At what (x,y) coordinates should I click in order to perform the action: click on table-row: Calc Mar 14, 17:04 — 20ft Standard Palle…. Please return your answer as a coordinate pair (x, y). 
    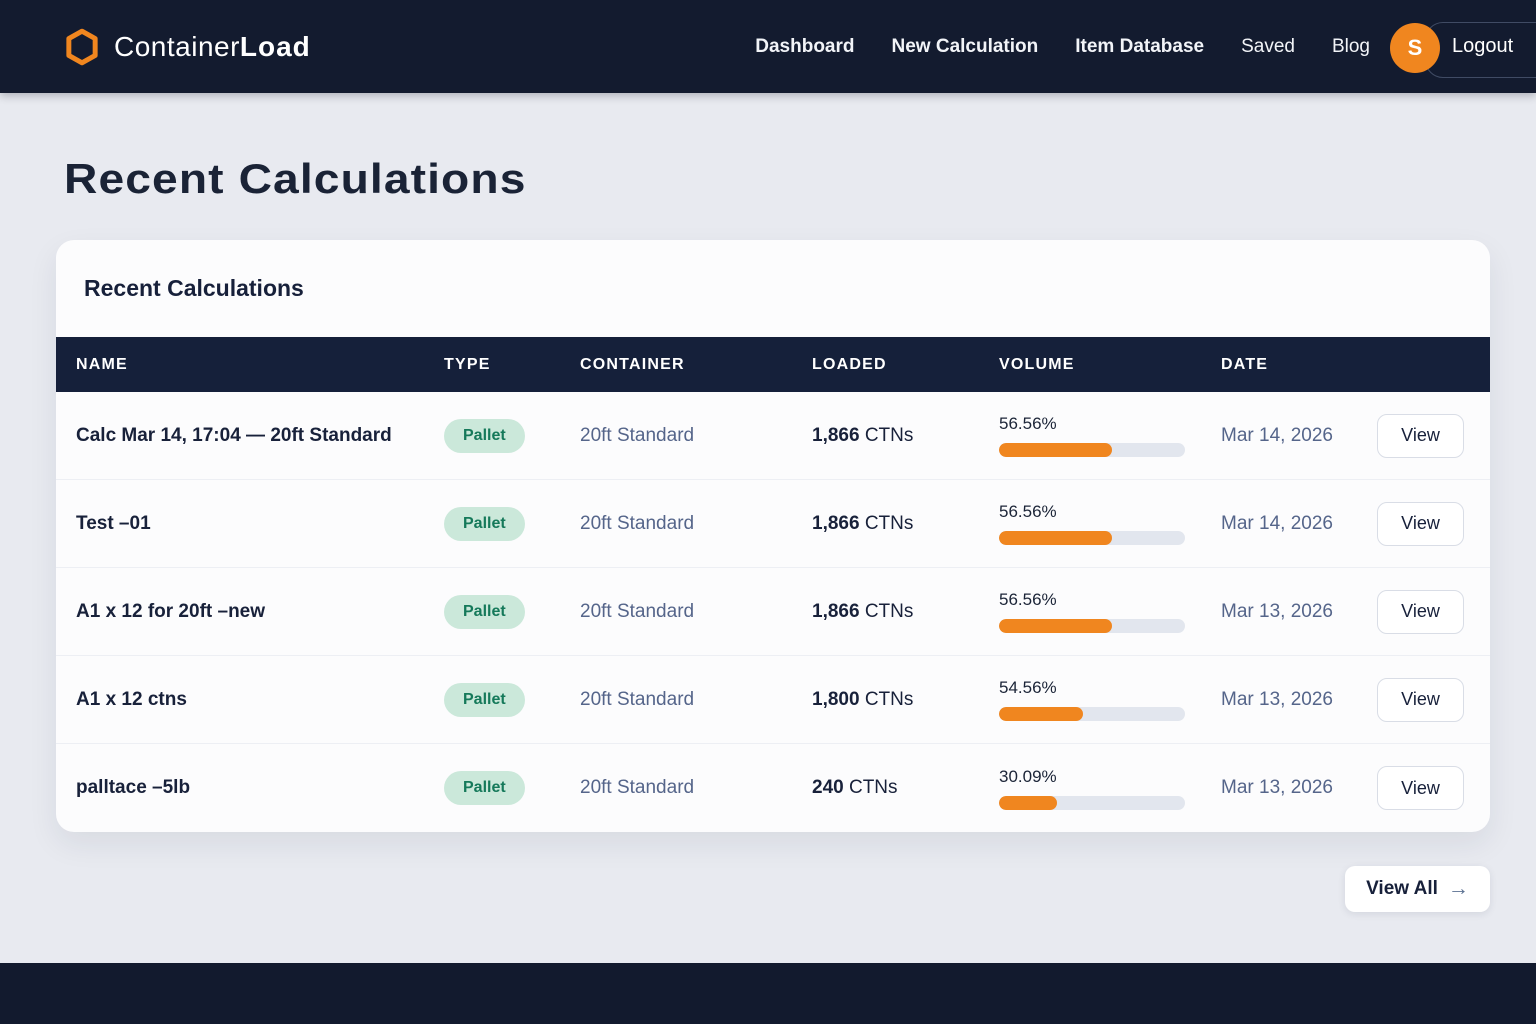
    Looking at the image, I should click on (773, 436).